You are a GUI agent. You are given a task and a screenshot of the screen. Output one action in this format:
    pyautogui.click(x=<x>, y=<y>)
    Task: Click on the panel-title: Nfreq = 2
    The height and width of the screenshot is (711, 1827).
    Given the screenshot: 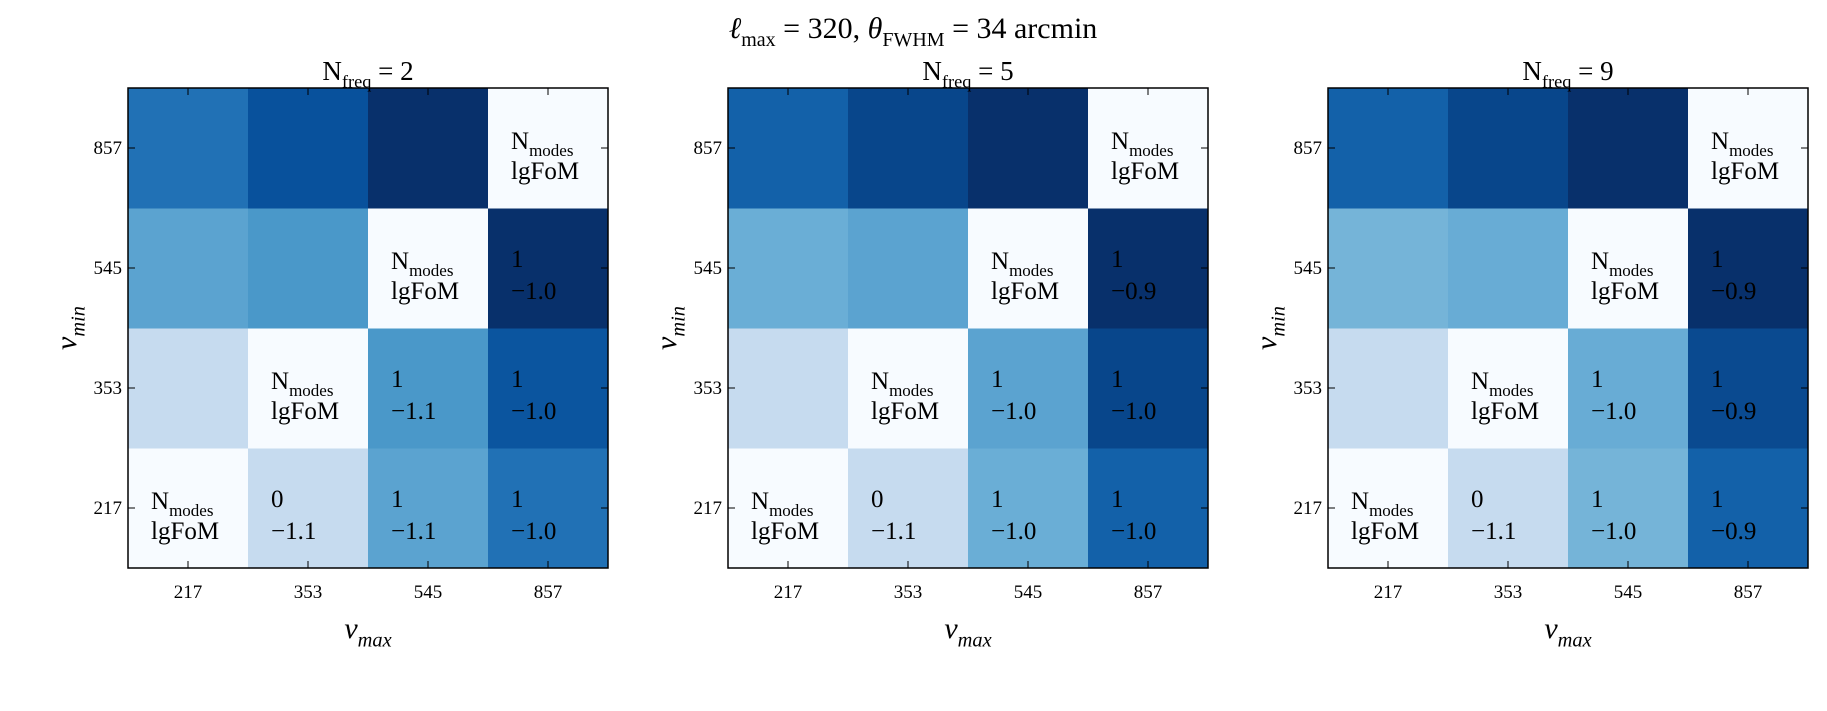 What is the action you would take?
    pyautogui.click(x=367, y=74)
    